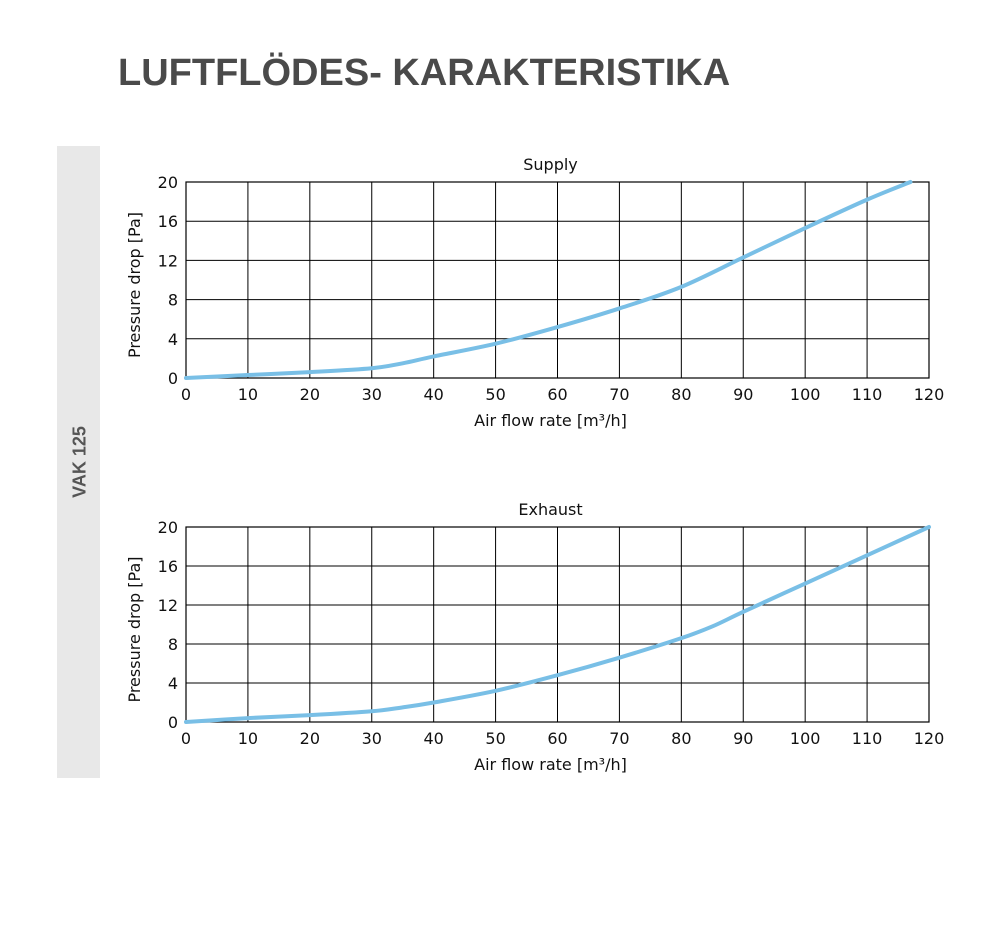  Describe the element at coordinates (168, 527) in the screenshot. I see `exhaust-y-tick-label: 20` at that location.